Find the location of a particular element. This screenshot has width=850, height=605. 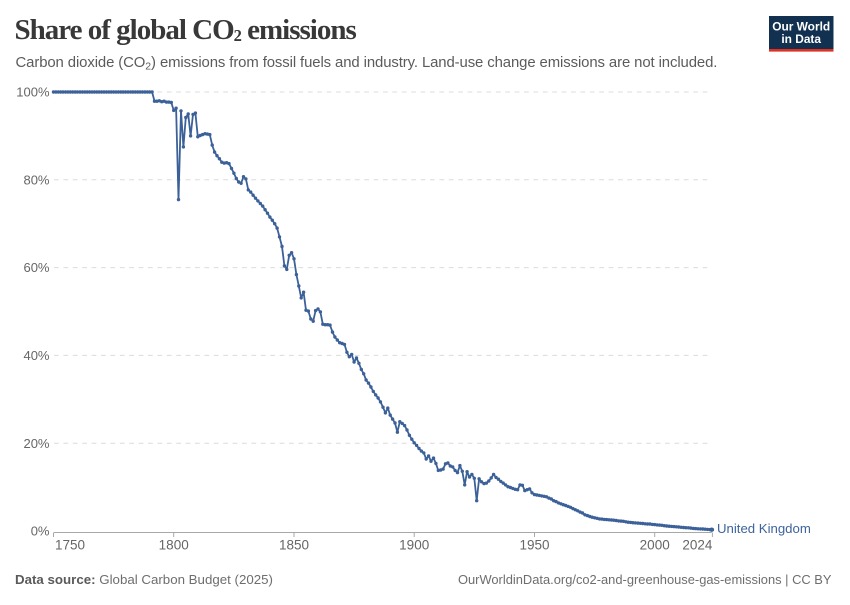

svg-text: 20% is located at coordinates (36, 443).